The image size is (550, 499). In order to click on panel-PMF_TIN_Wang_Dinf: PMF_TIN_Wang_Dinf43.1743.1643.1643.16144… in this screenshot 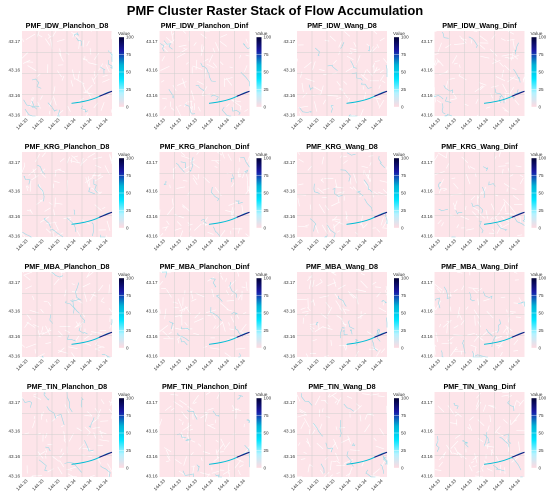, I will do `click(484, 437)`.